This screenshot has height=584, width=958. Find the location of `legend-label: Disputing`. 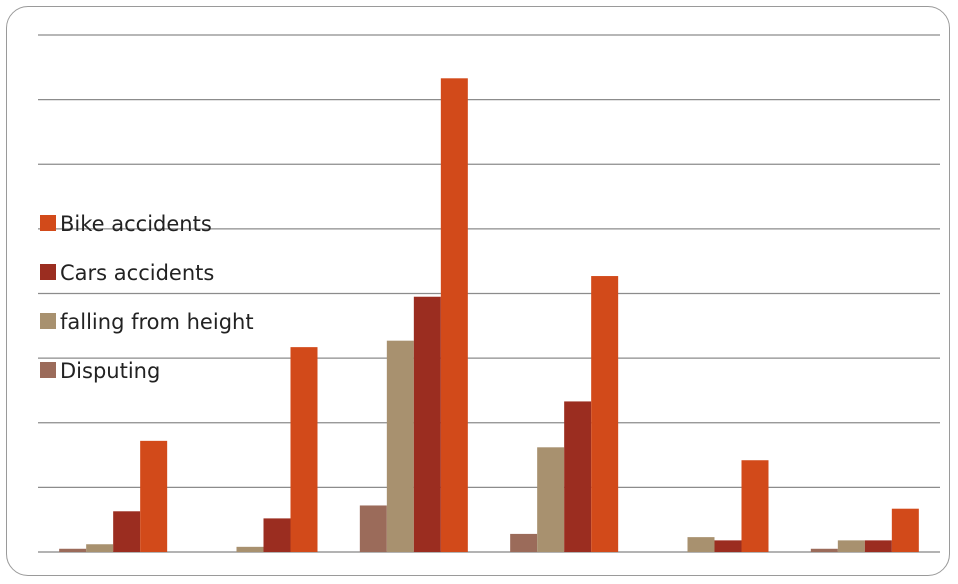

legend-label: Disputing is located at coordinates (110, 371).